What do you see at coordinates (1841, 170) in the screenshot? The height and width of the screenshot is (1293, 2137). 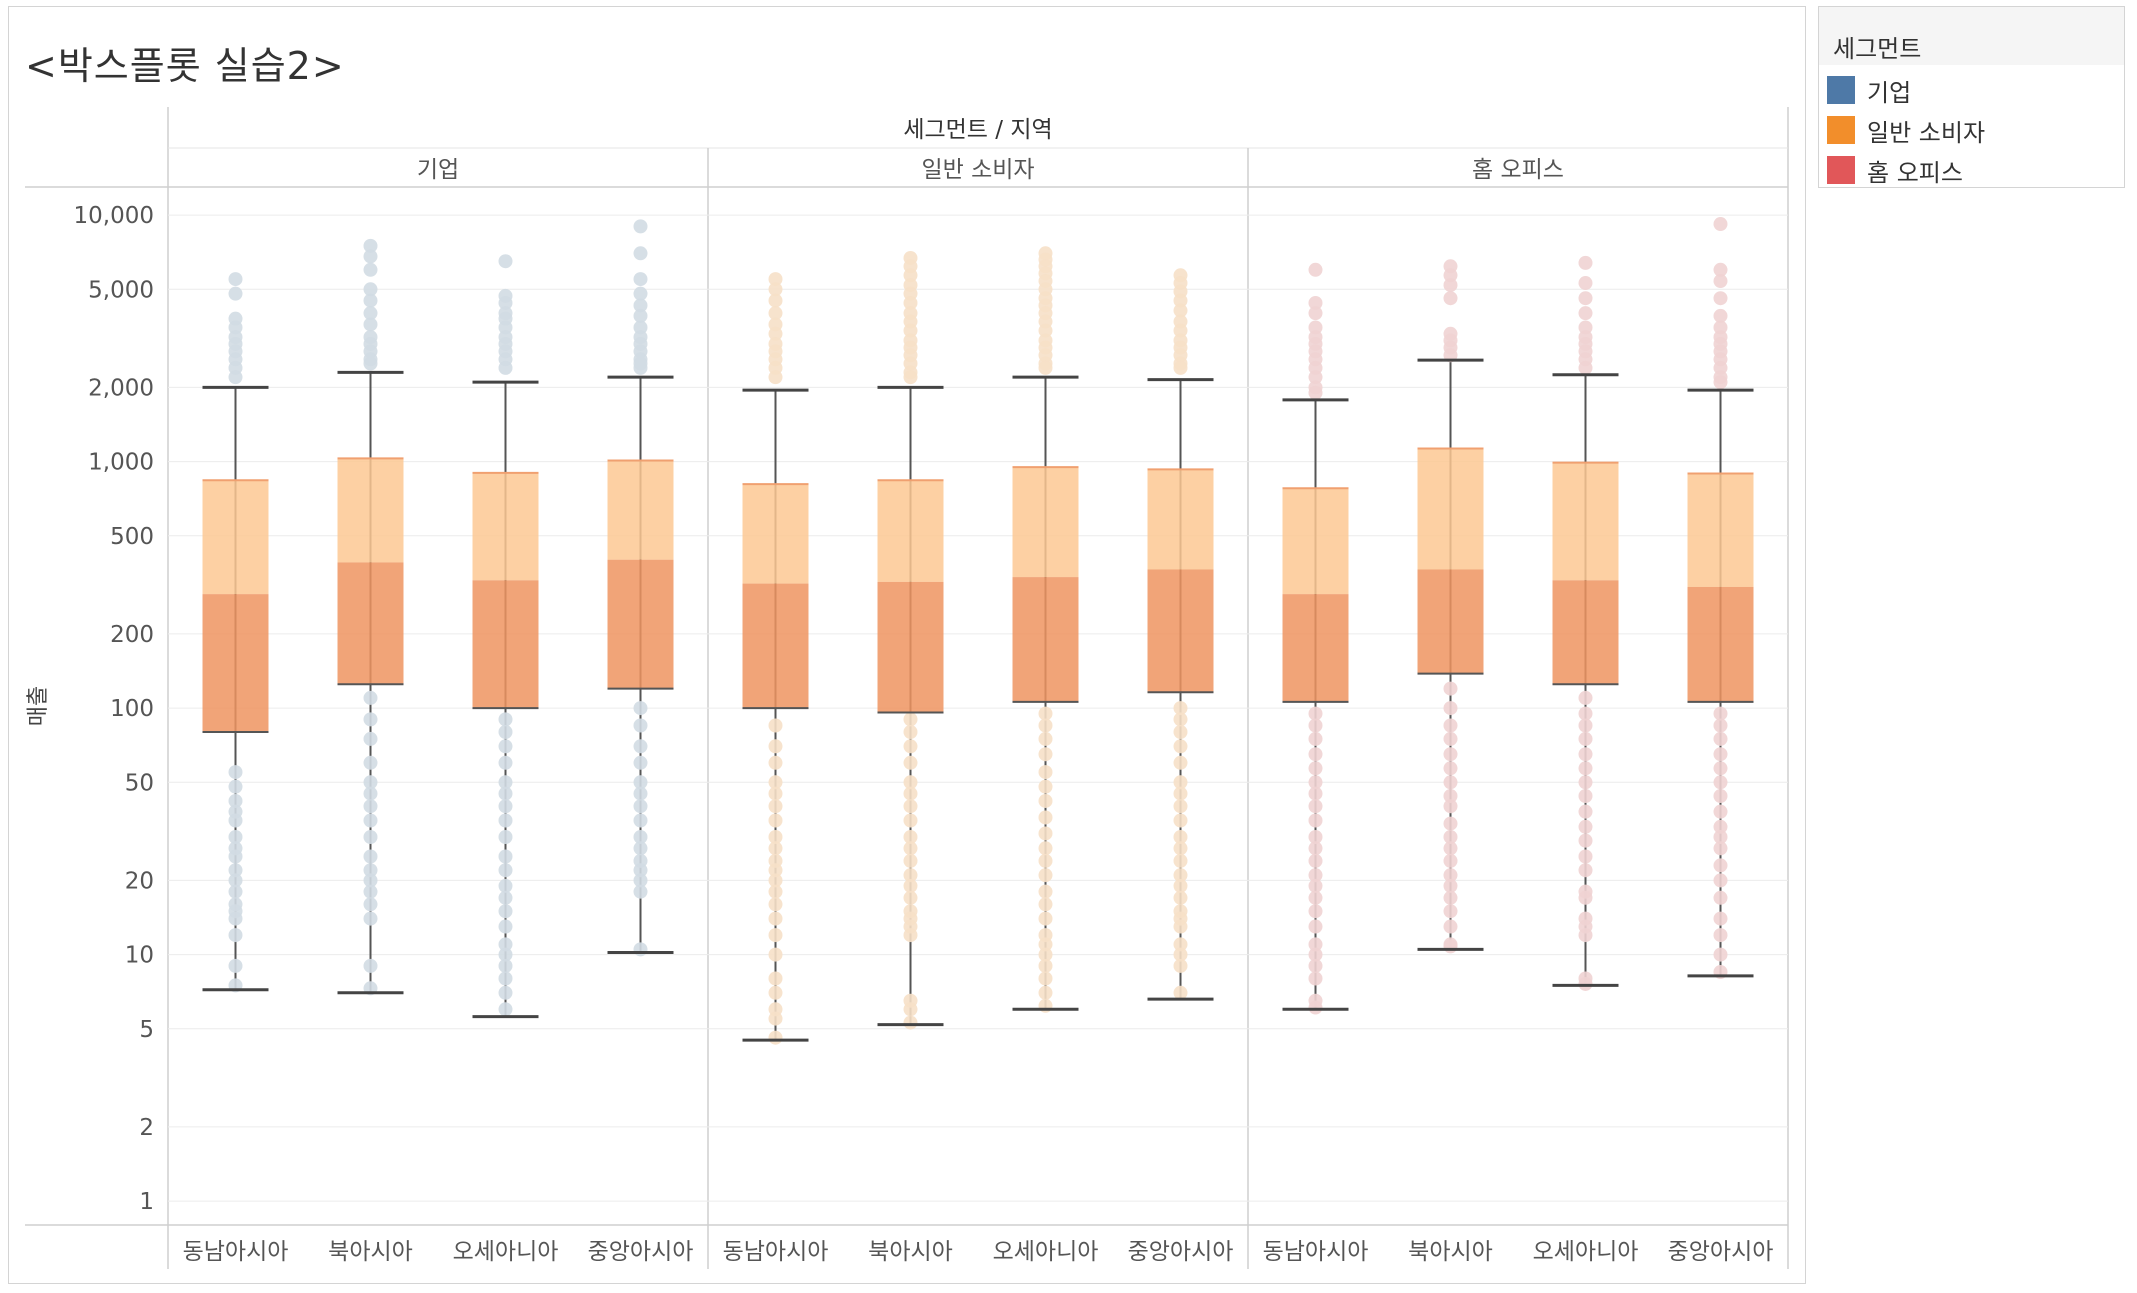 I see `legend-swatch` at bounding box center [1841, 170].